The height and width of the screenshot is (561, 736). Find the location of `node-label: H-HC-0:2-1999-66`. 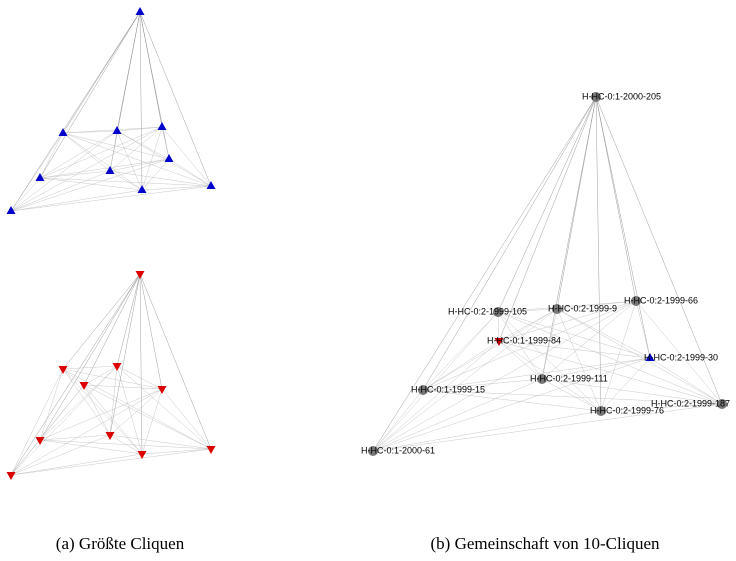

node-label: H-HC-0:2-1999-66 is located at coordinates (661, 300).